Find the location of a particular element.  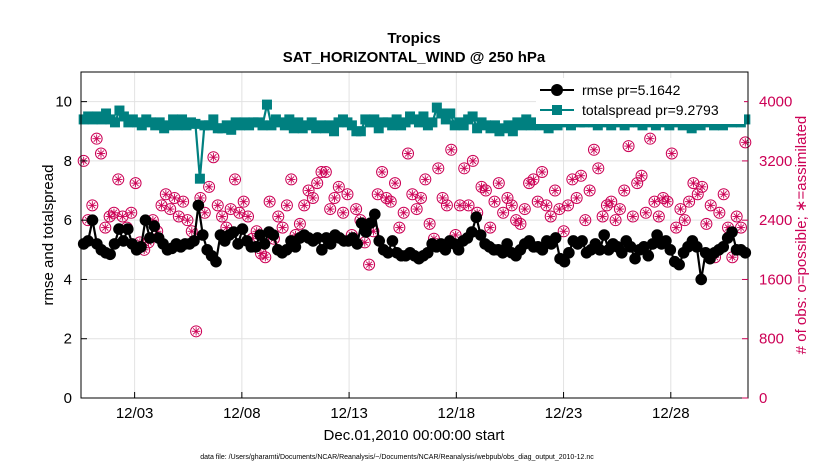

y2-tick-label: 3200 is located at coordinates (775, 161).